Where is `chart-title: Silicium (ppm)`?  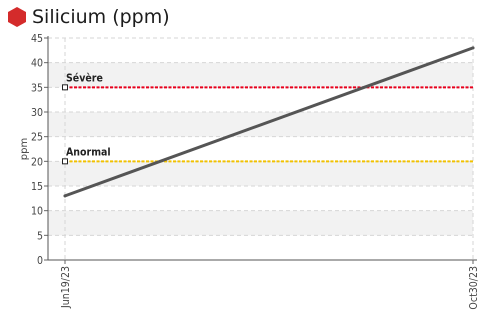 chart-title: Silicium (ppm) is located at coordinates (101, 17).